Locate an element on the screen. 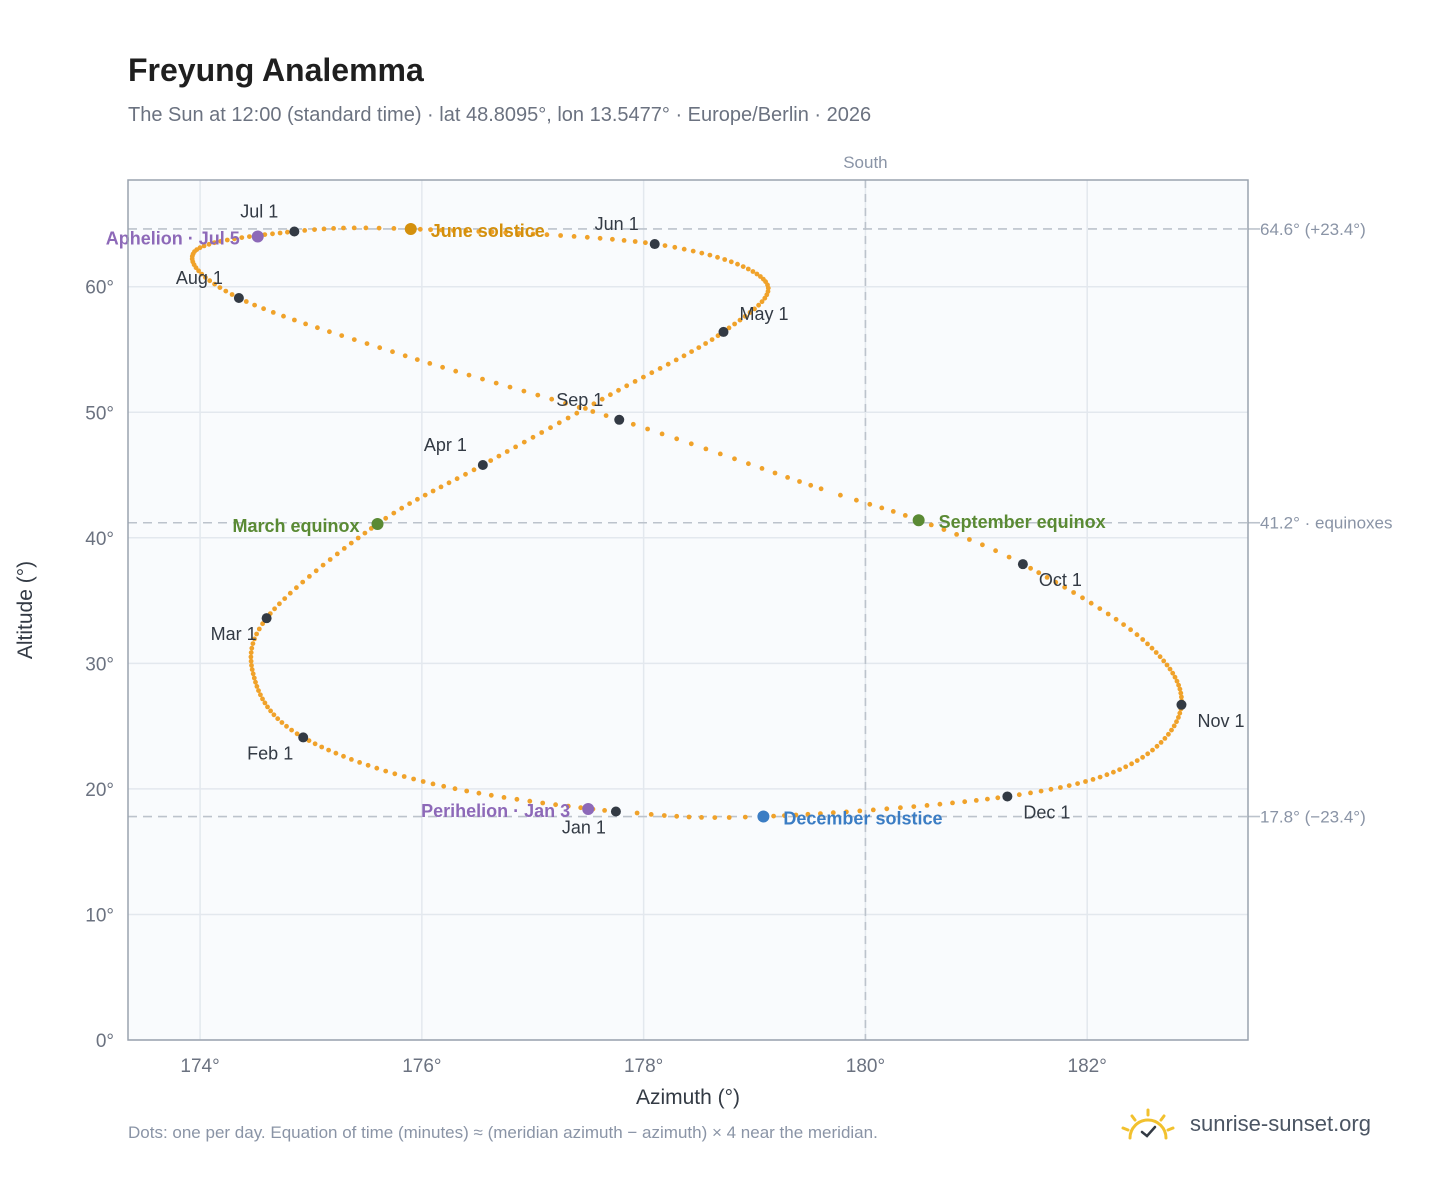 Image resolution: width=1448 pixels, height=1188 pixels. month-label: Jul 1 is located at coordinates (259, 211).